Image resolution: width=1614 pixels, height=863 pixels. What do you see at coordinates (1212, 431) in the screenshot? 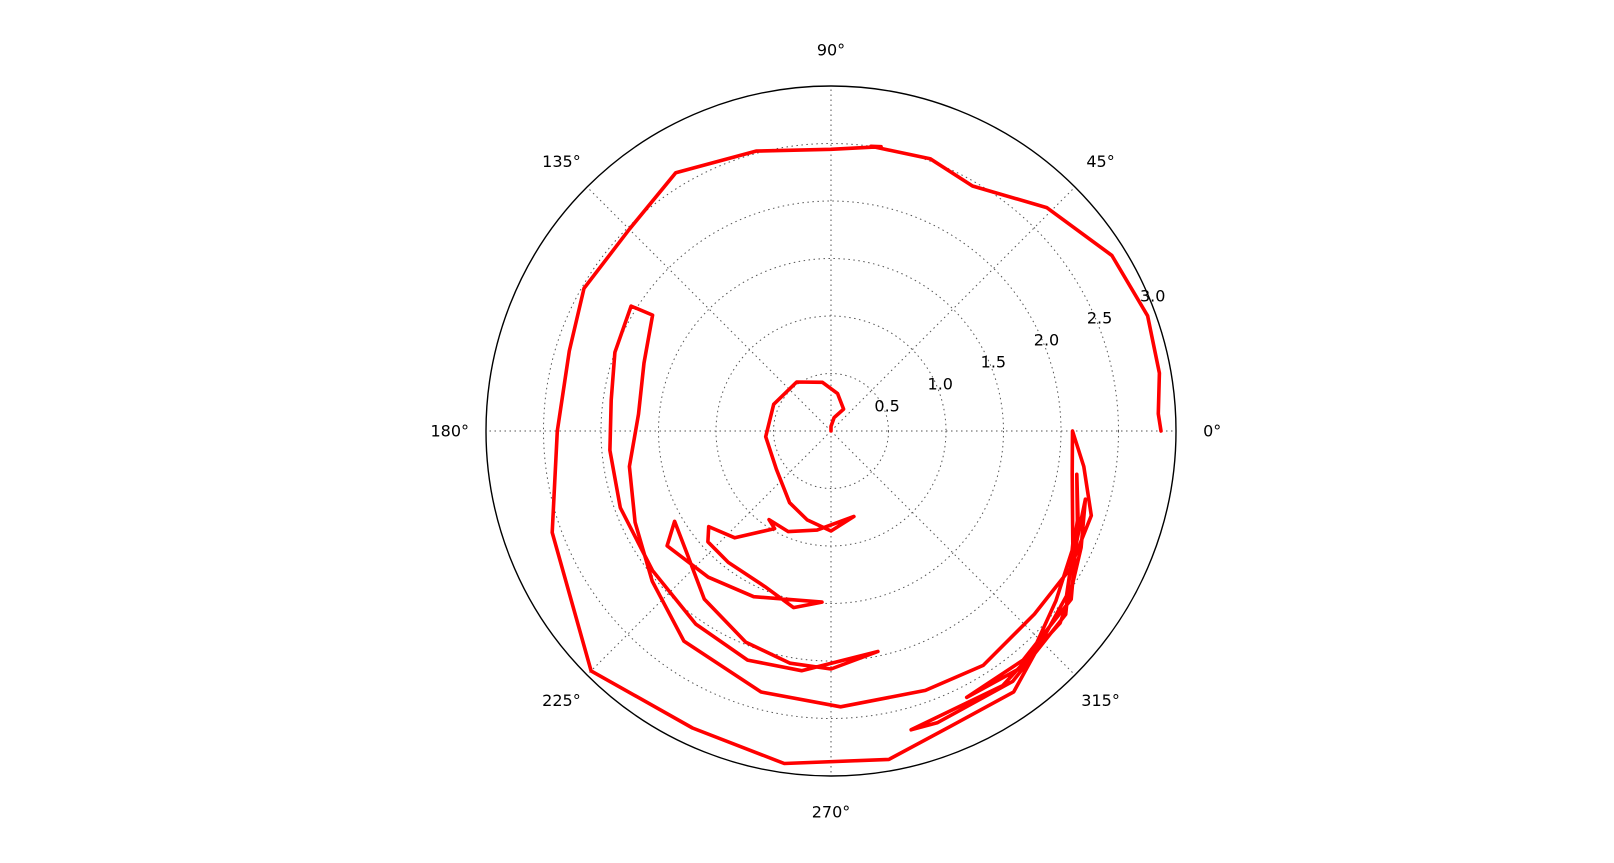
I see `theta-tick-label: 0°` at bounding box center [1212, 431].